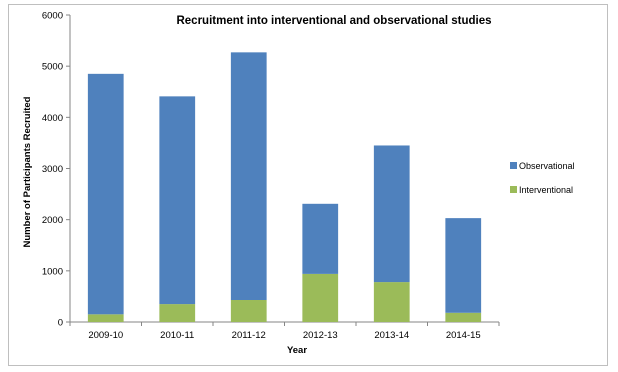 The width and height of the screenshot is (618, 372). I want to click on y-tick-label: 3000, so click(52, 169).